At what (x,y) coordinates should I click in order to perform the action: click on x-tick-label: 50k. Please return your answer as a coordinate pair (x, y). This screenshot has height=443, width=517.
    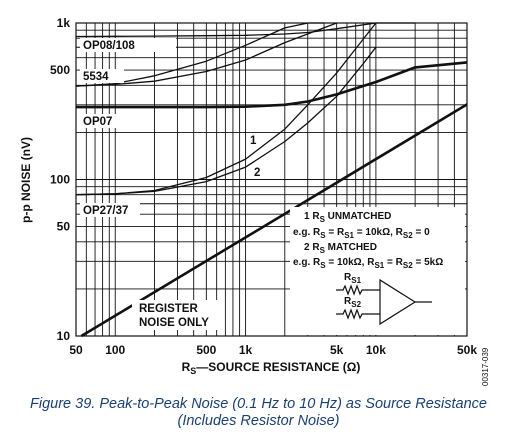
    Looking at the image, I should click on (467, 350).